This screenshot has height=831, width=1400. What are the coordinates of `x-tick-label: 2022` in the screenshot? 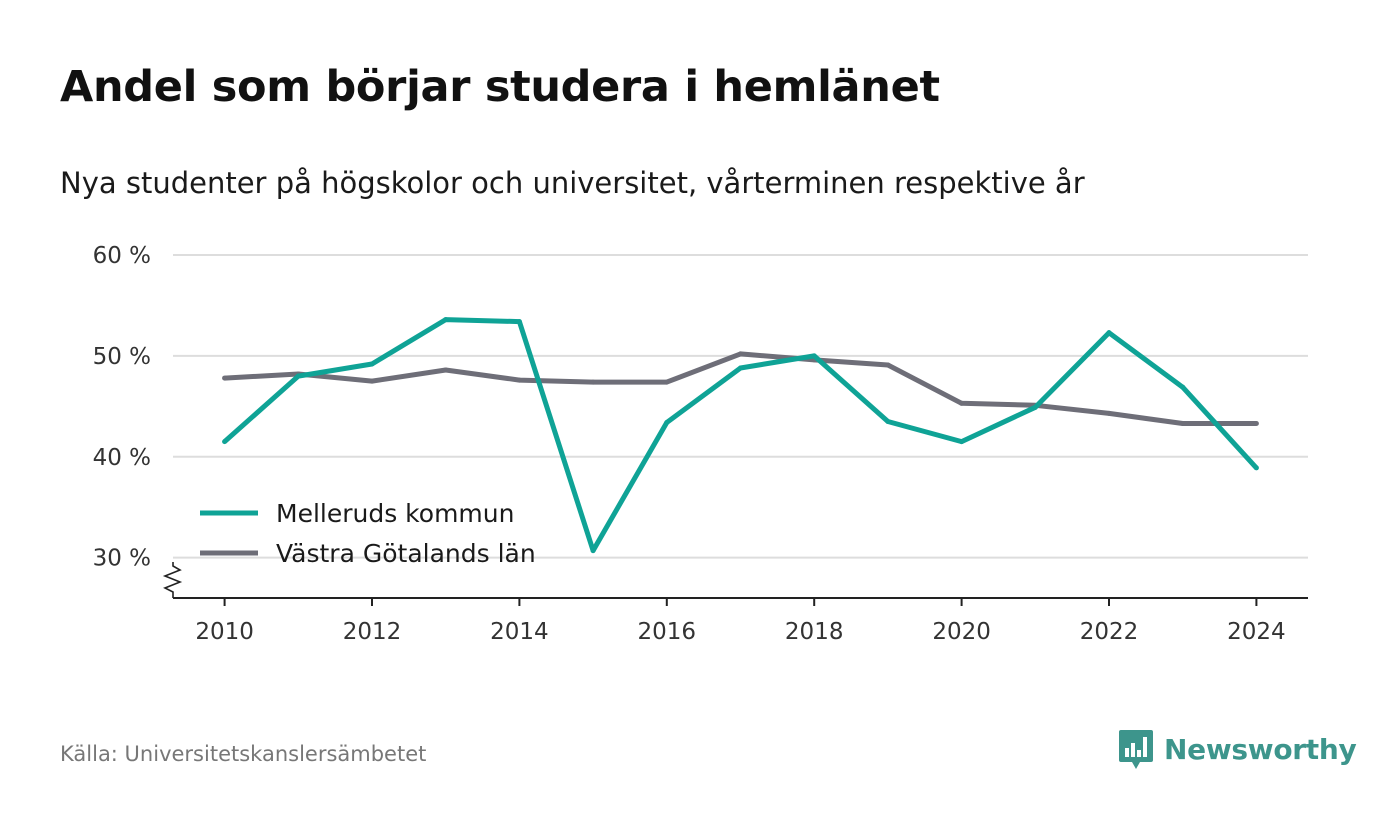 It's located at (1109, 632).